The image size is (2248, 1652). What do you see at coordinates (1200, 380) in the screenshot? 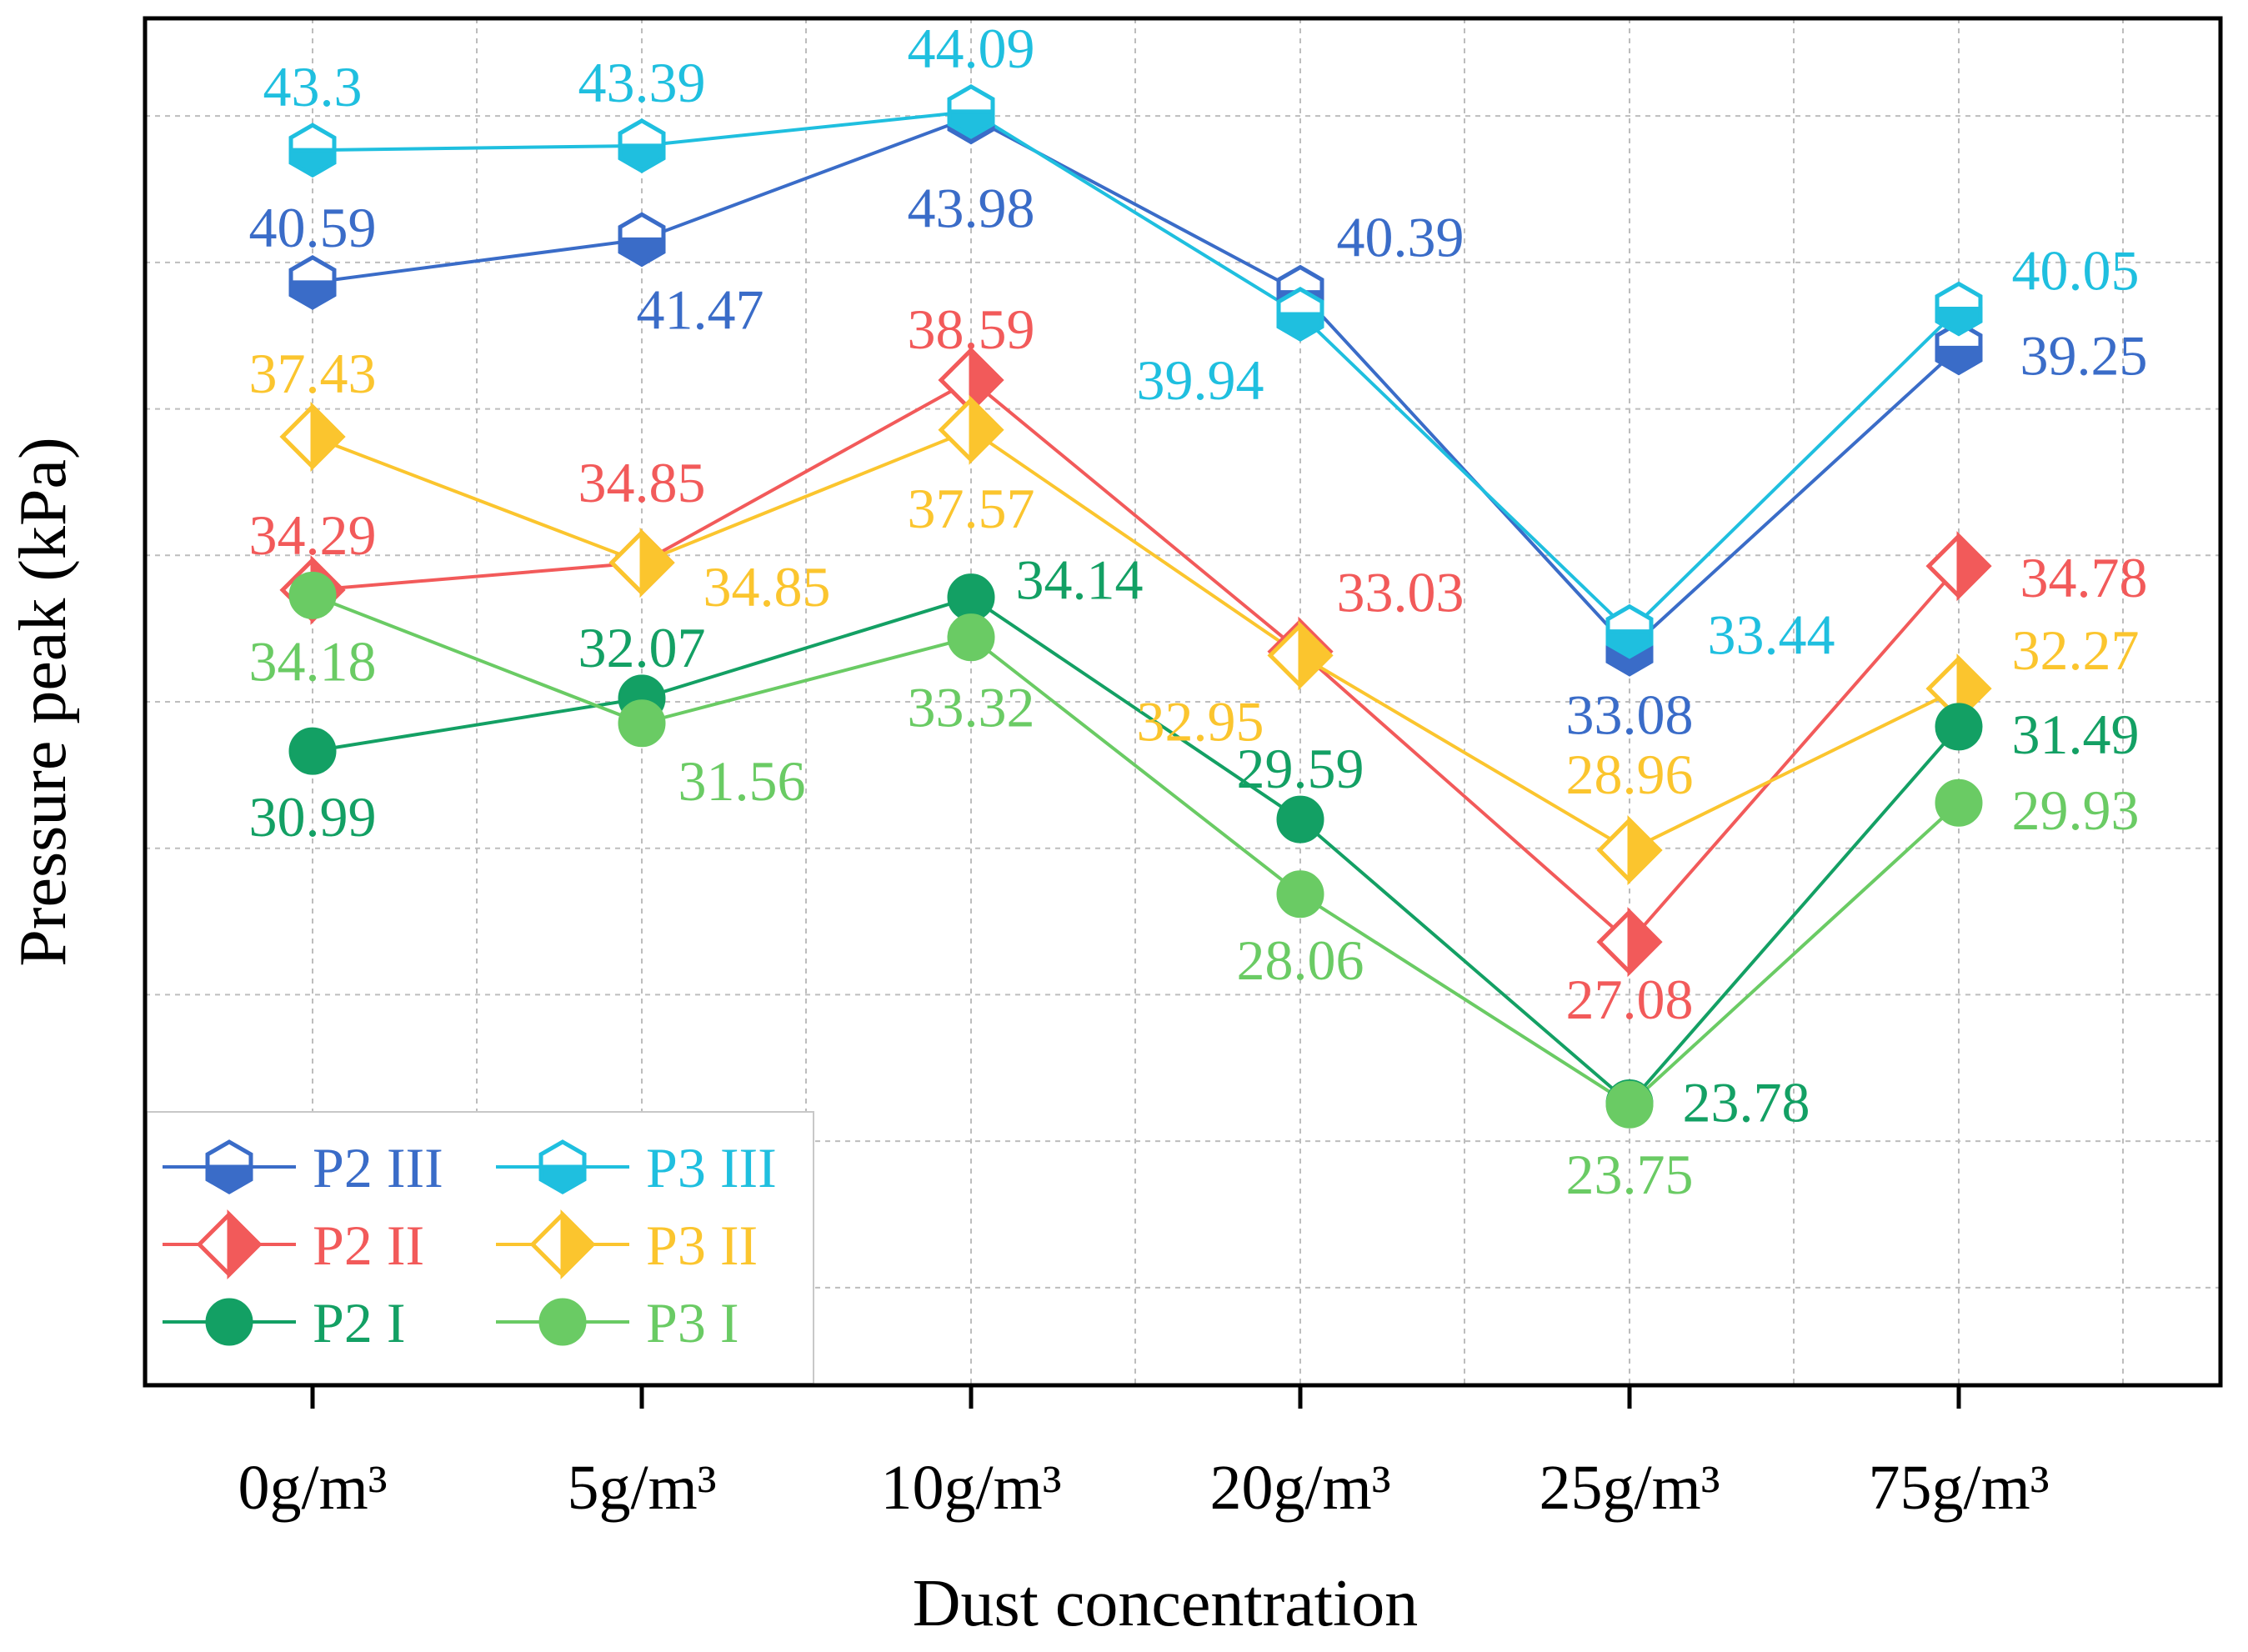
I see `data-label: 39.94` at bounding box center [1200, 380].